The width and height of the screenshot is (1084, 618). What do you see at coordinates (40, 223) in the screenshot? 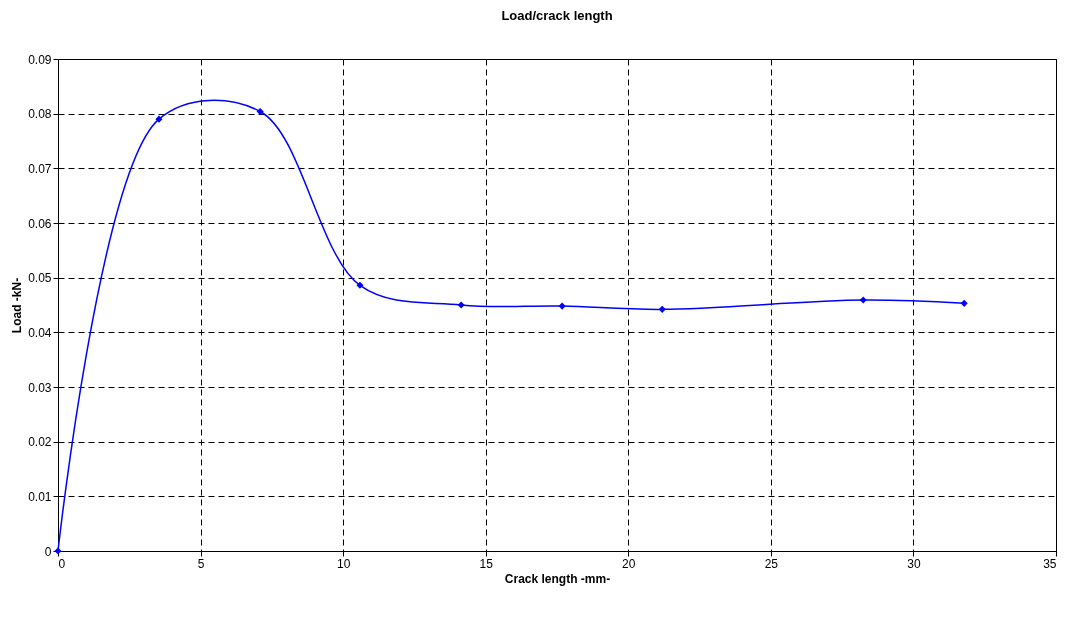
I see `y-tick-label: 0.06` at bounding box center [40, 223].